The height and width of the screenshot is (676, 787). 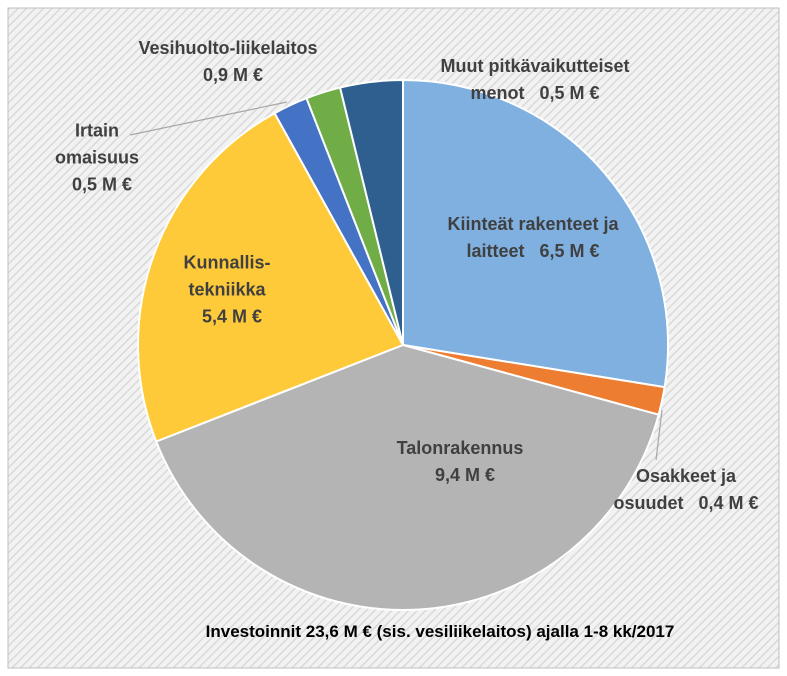 What do you see at coordinates (460, 448) in the screenshot?
I see `category-label: Talonrakennus` at bounding box center [460, 448].